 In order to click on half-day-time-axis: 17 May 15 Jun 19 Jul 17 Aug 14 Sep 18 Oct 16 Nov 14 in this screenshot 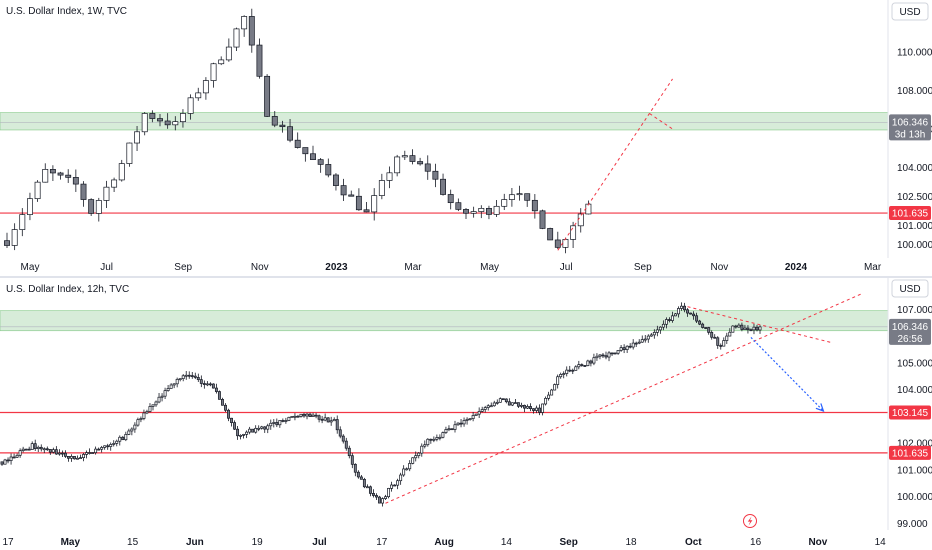, I will do `click(444, 542)`.